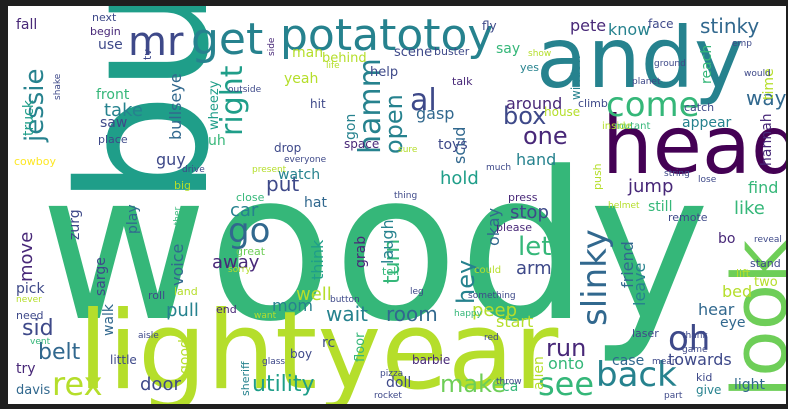 This screenshot has height=409, width=788. What do you see at coordinates (473, 384) in the screenshot?
I see `word-cloud-word: make` at bounding box center [473, 384].